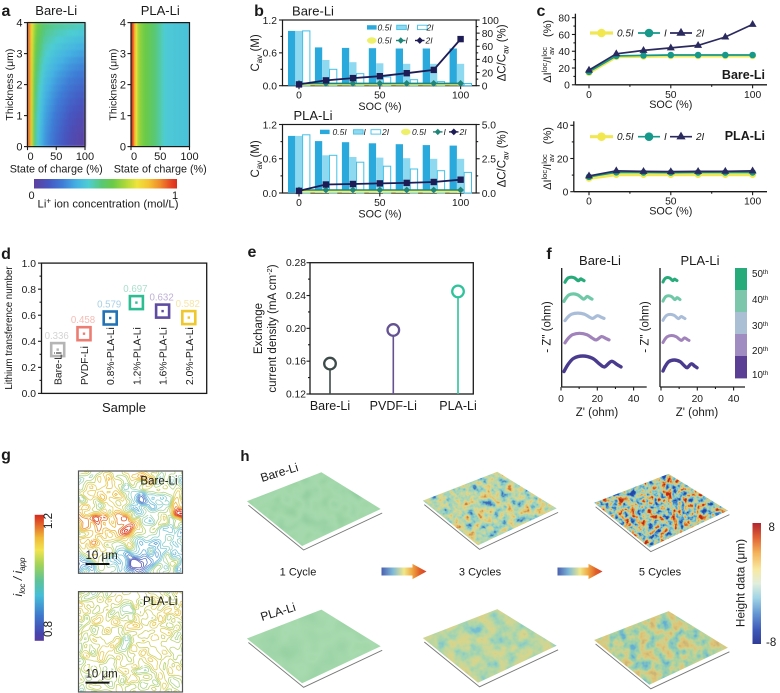 Image resolution: width=780 pixels, height=693 pixels. Describe the element at coordinates (108, 203) in the screenshot. I see `svg-text: Li+ ion concentration (mol/L)` at that location.